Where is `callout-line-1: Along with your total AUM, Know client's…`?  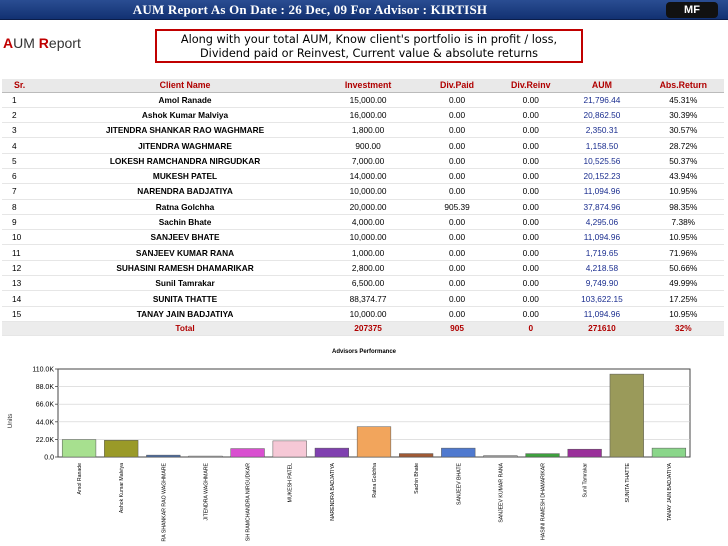 callout-line-1: Along with your total AUM, Know client's… is located at coordinates (369, 39).